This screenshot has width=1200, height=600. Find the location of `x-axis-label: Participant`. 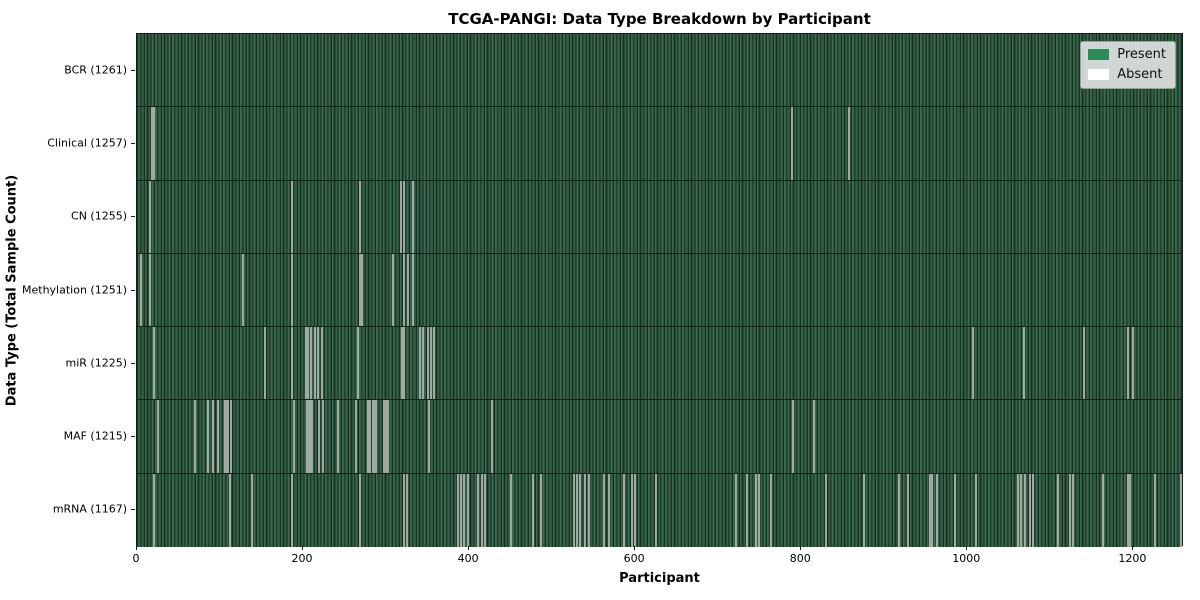

x-axis-label: Participant is located at coordinates (659, 578).